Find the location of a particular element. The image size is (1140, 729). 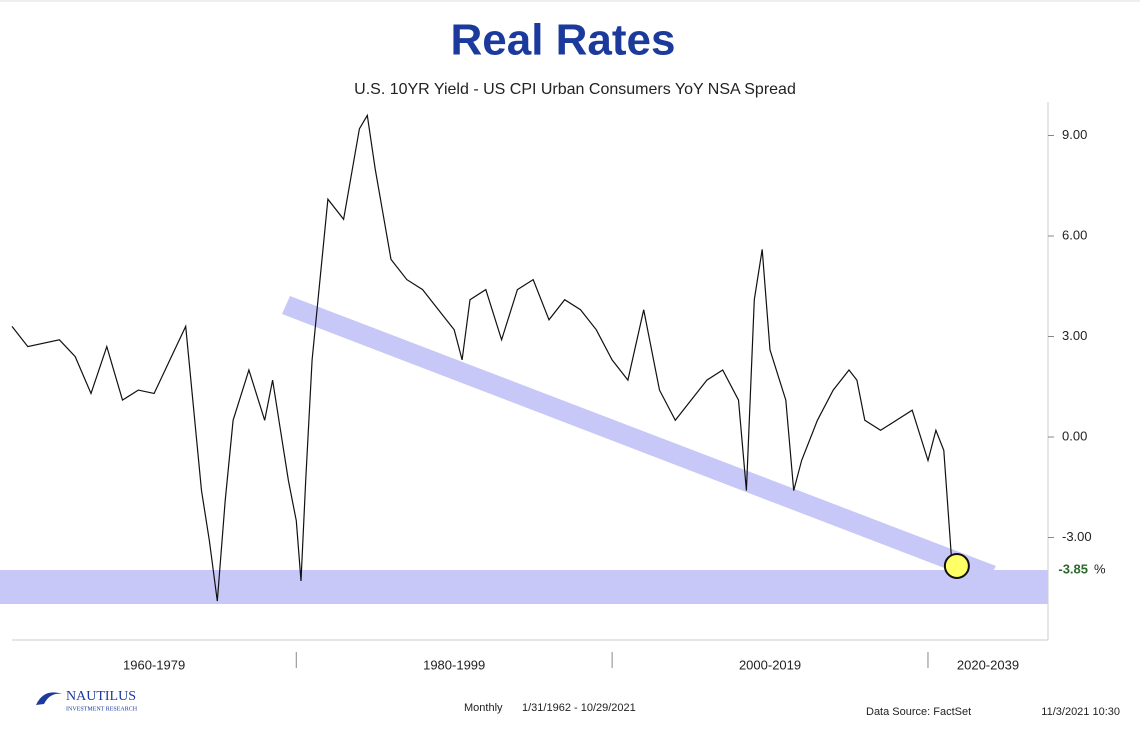

logo-name: NAUTILUS is located at coordinates (101, 696).